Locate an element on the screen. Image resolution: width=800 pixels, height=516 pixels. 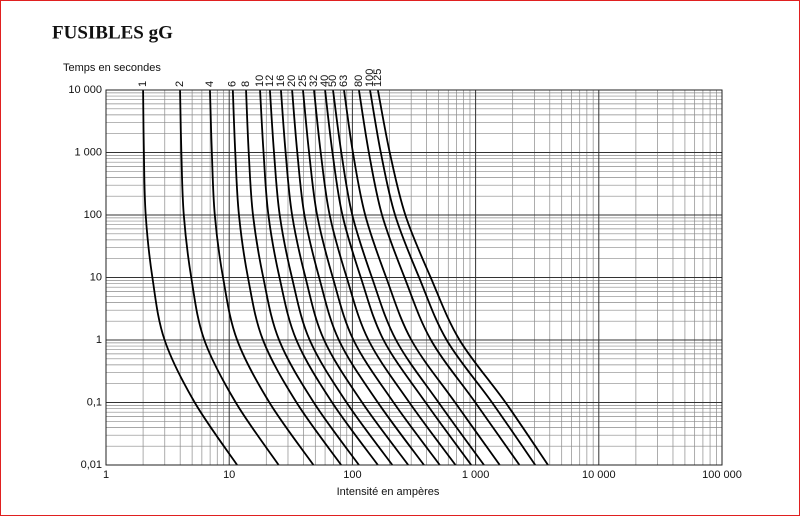
curve-label: 12 is located at coordinates (270, 81).